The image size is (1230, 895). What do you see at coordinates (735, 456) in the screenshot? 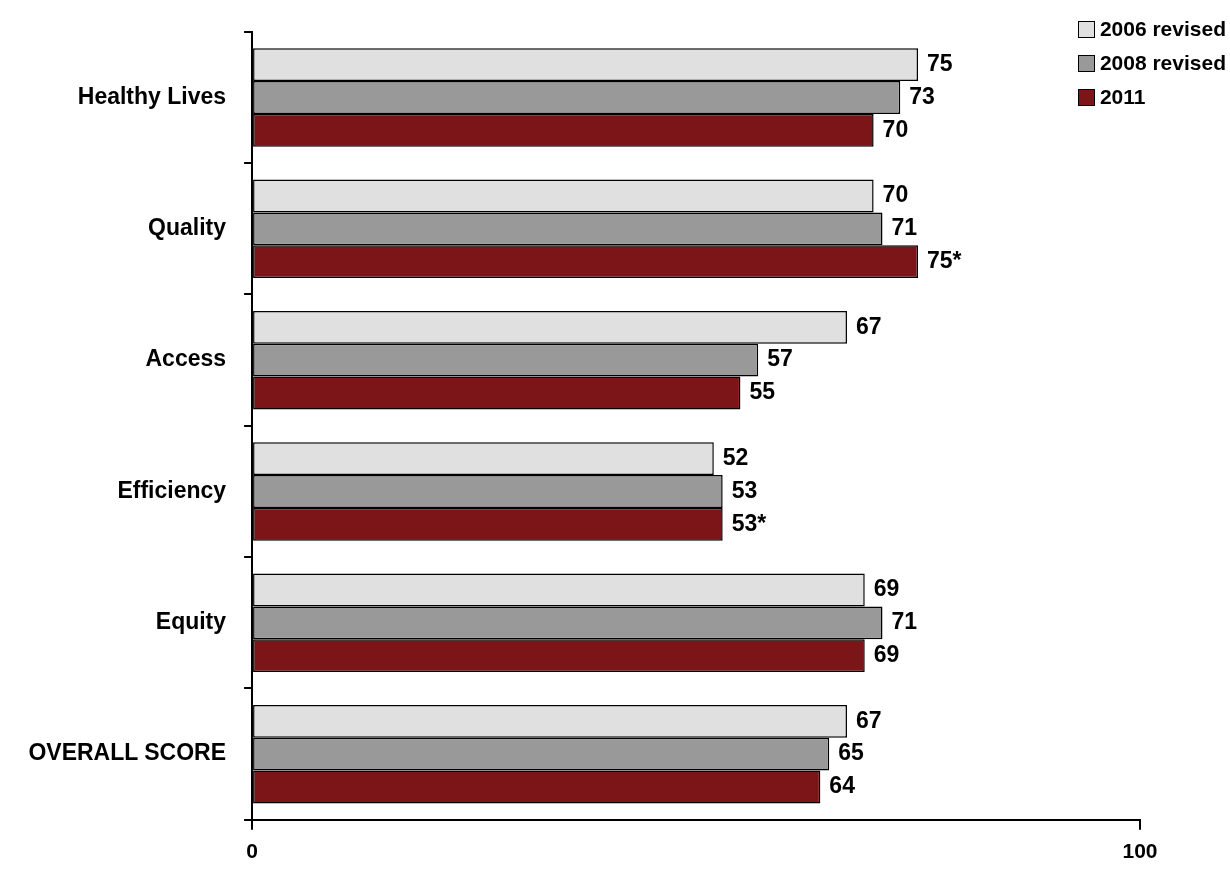
I see `data-label: 52` at bounding box center [735, 456].